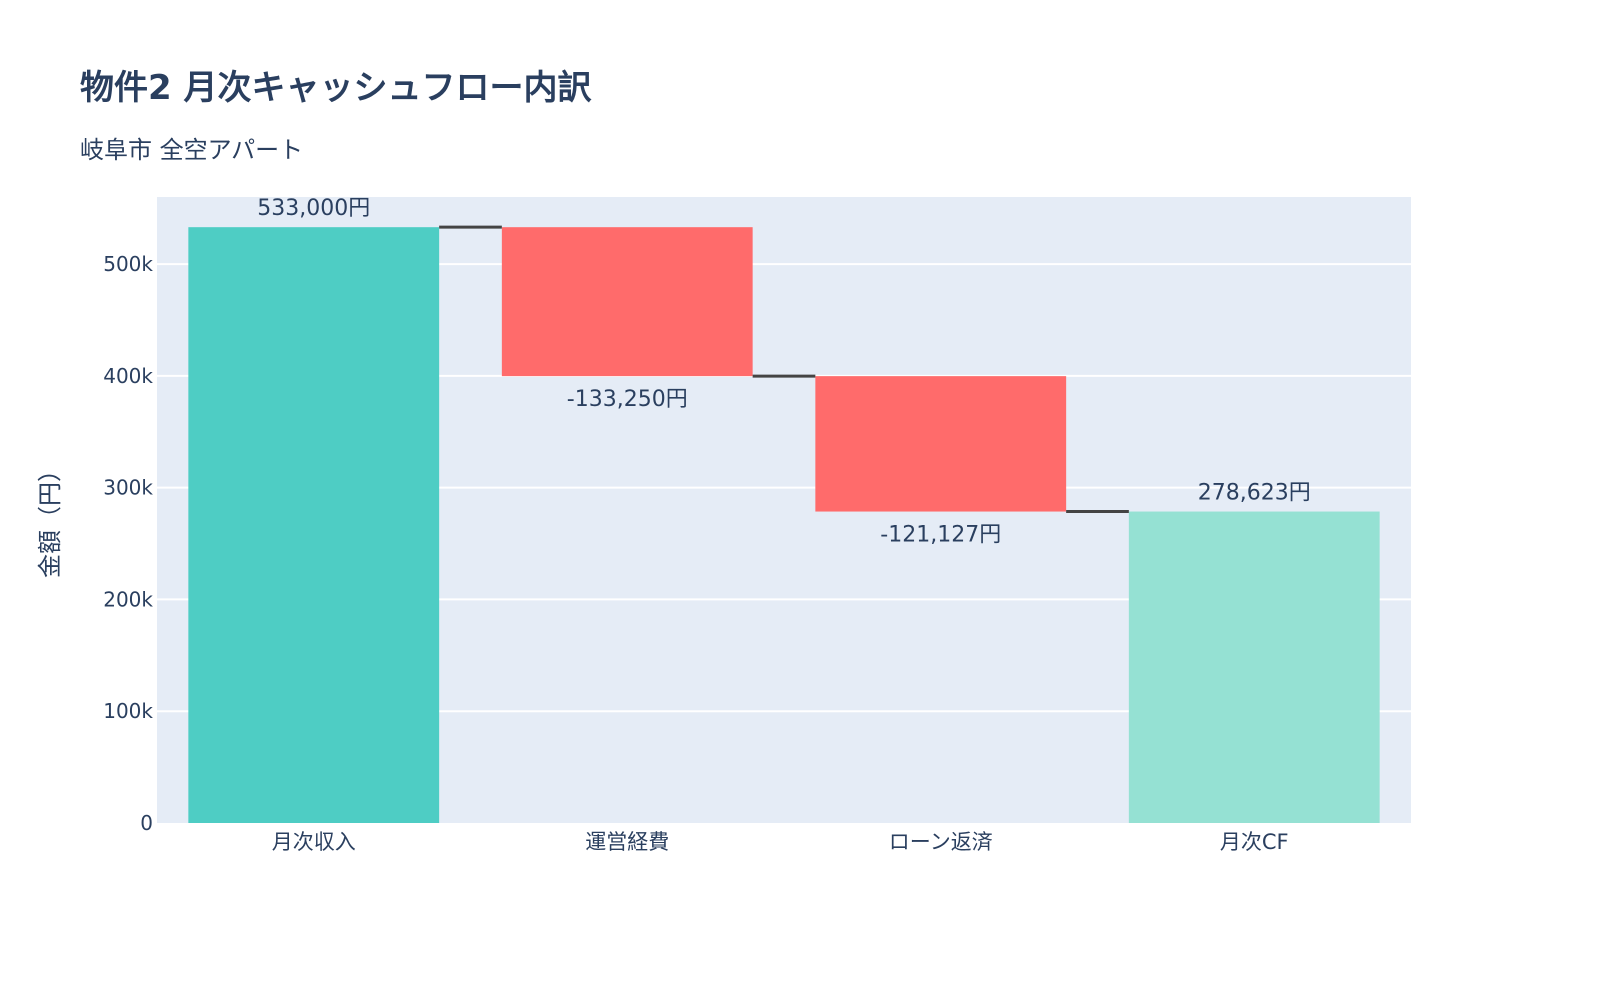  Describe the element at coordinates (336, 88) in the screenshot. I see `chart-title: 物件2 月次キャッシュフロー内訳` at that location.